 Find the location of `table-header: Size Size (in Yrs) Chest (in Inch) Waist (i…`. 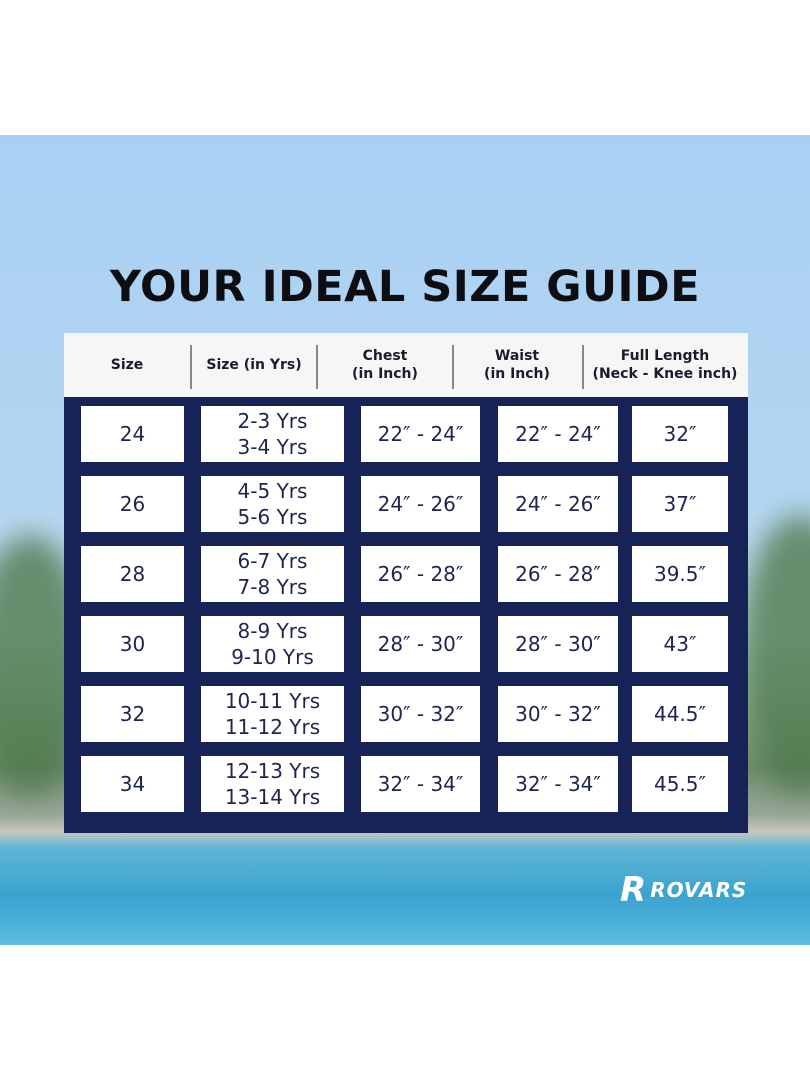

table-header: Size Size (in Yrs) Chest (in Inch) Waist (i… is located at coordinates (406, 365).